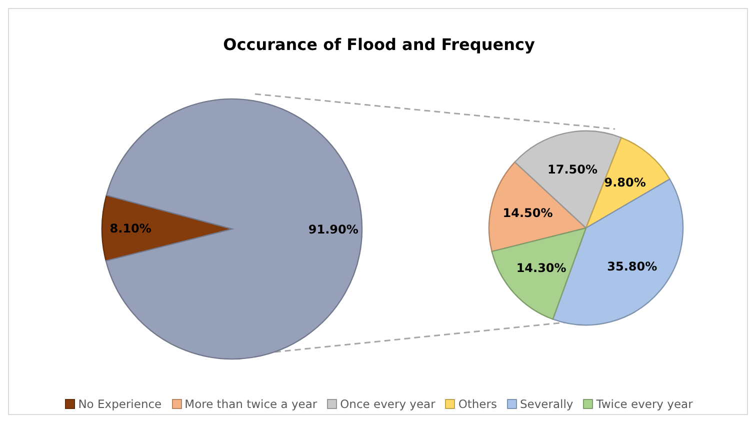 The height and width of the screenshot is (423, 756). I want to click on legend-label: More than twice a year, so click(251, 404).